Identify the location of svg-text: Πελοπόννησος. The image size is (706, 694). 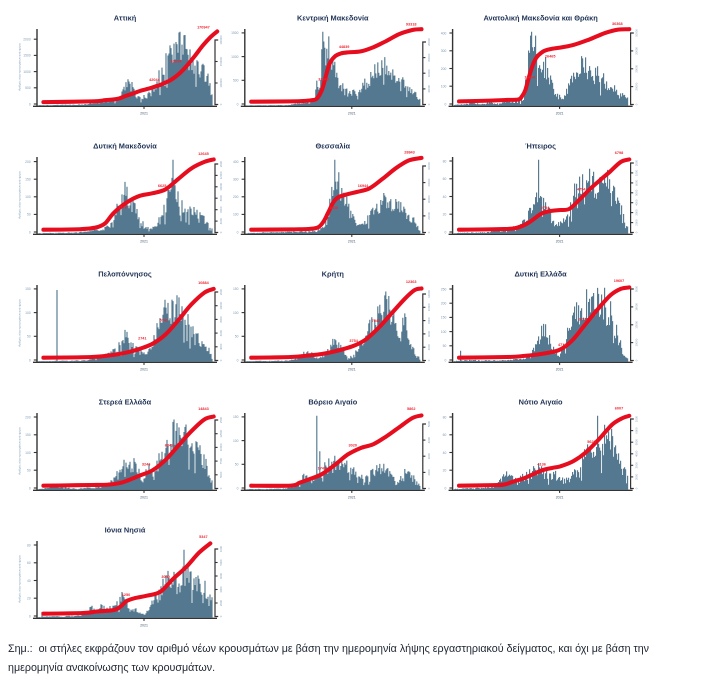
(125, 274).